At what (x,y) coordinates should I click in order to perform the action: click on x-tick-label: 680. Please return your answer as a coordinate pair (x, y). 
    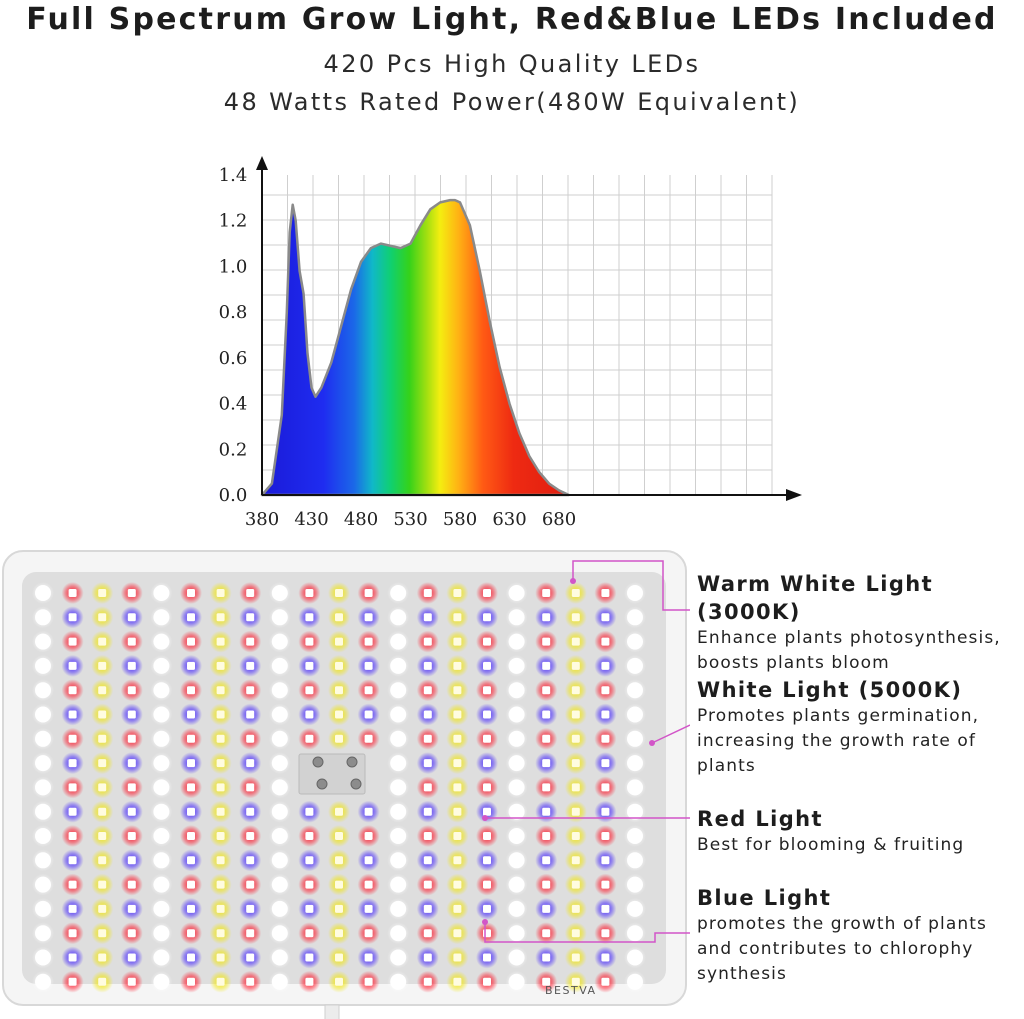
    Looking at the image, I should click on (559, 519).